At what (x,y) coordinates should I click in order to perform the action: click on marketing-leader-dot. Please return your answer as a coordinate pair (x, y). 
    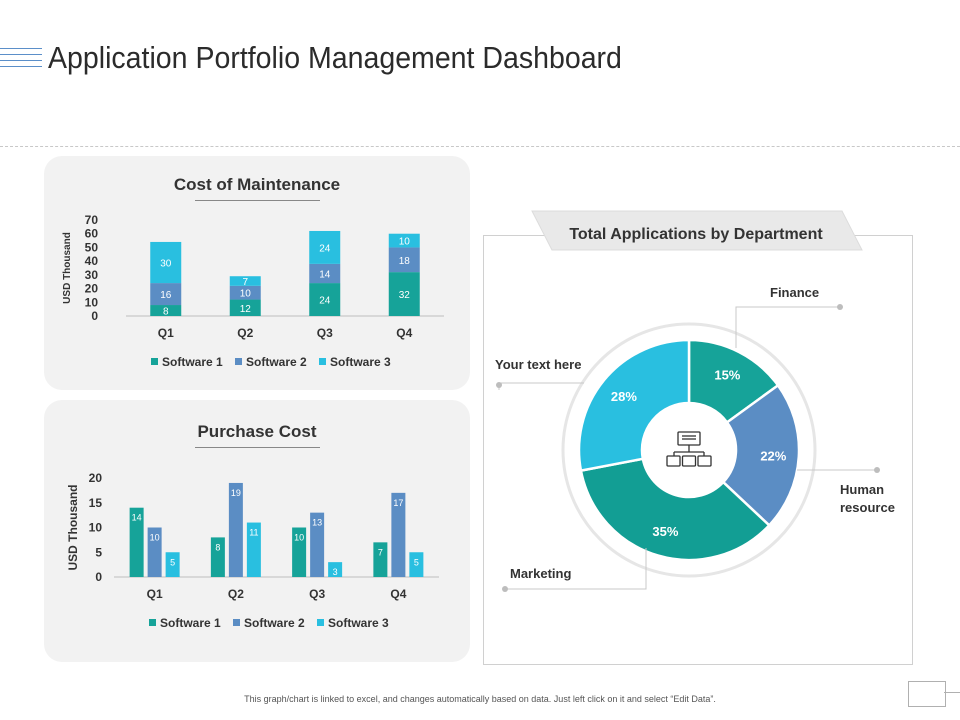
    Looking at the image, I should click on (505, 589).